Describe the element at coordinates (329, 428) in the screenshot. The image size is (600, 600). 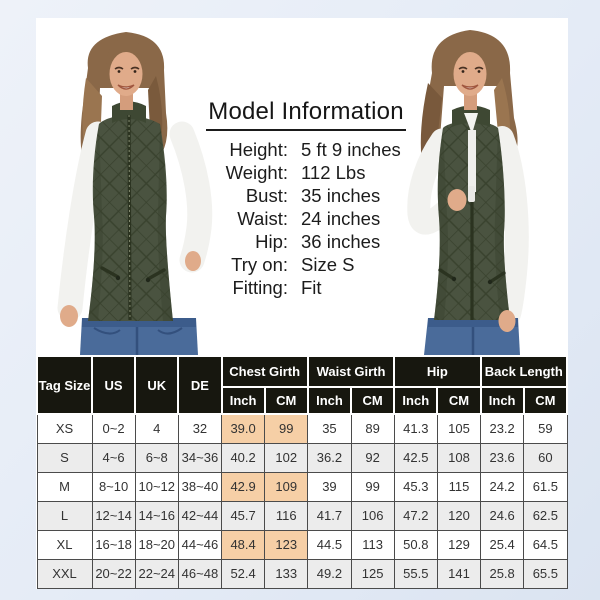
I see `cell-waist-inch: 35` at that location.